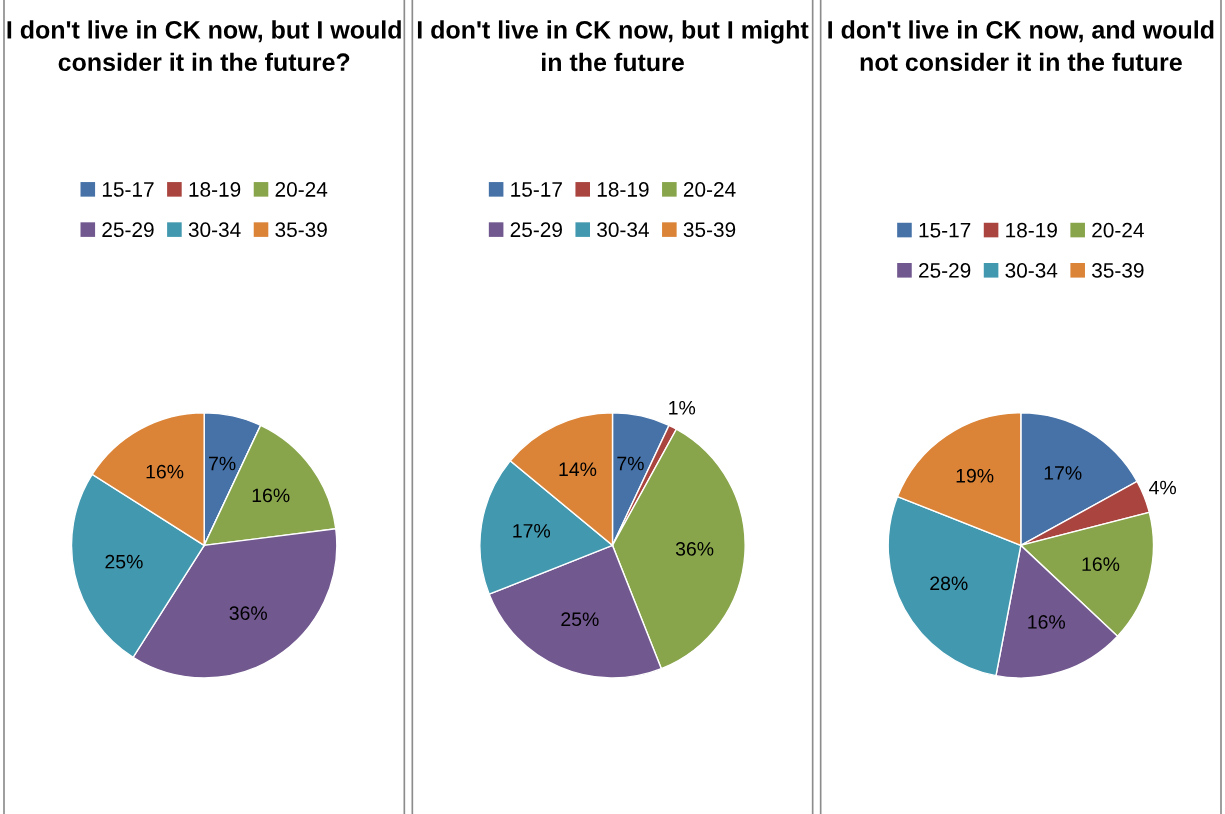 The width and height of the screenshot is (1225, 814). What do you see at coordinates (1021, 46) in the screenshot?
I see `chart-title: I don't live in CK now, and would not consider it in the future` at bounding box center [1021, 46].